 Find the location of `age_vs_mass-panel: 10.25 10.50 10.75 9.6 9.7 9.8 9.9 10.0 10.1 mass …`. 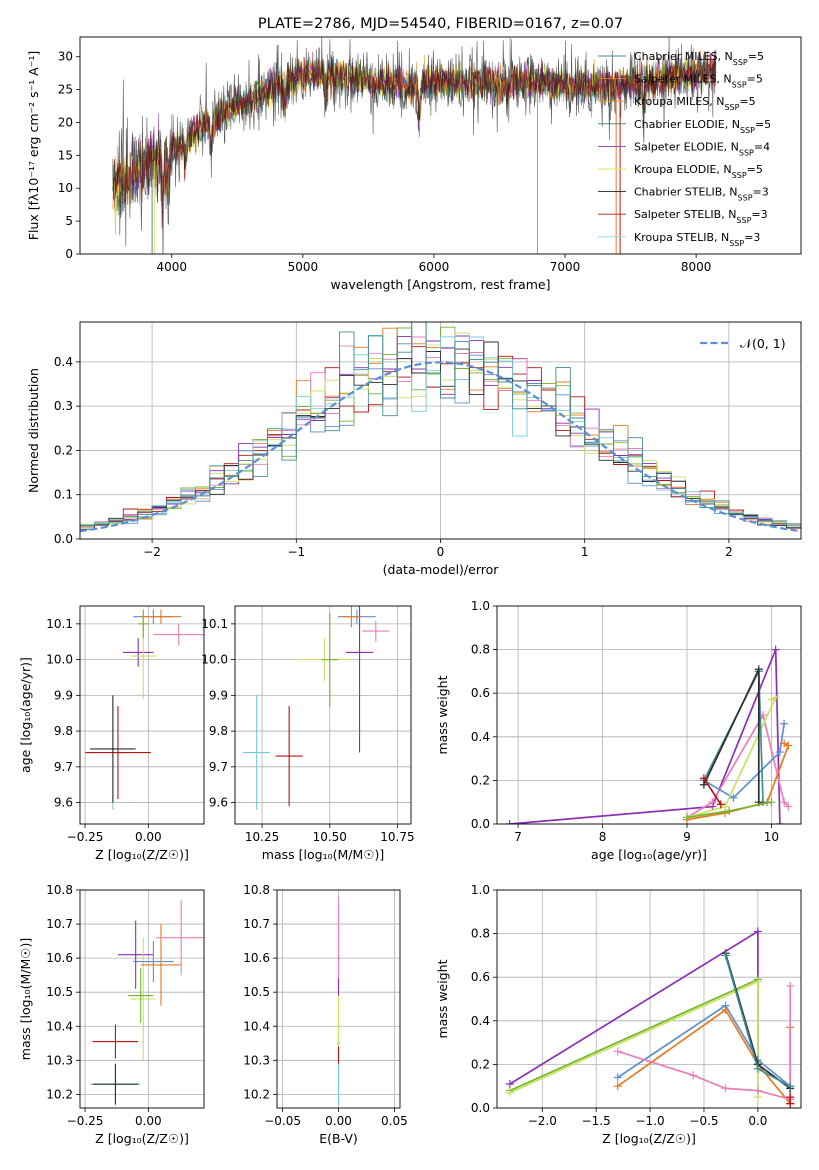

age_vs_mass-panel: 10.25 10.50 10.75 9.6 9.7 9.8 9.9 10.0 10.1 mass … is located at coordinates (308, 733).